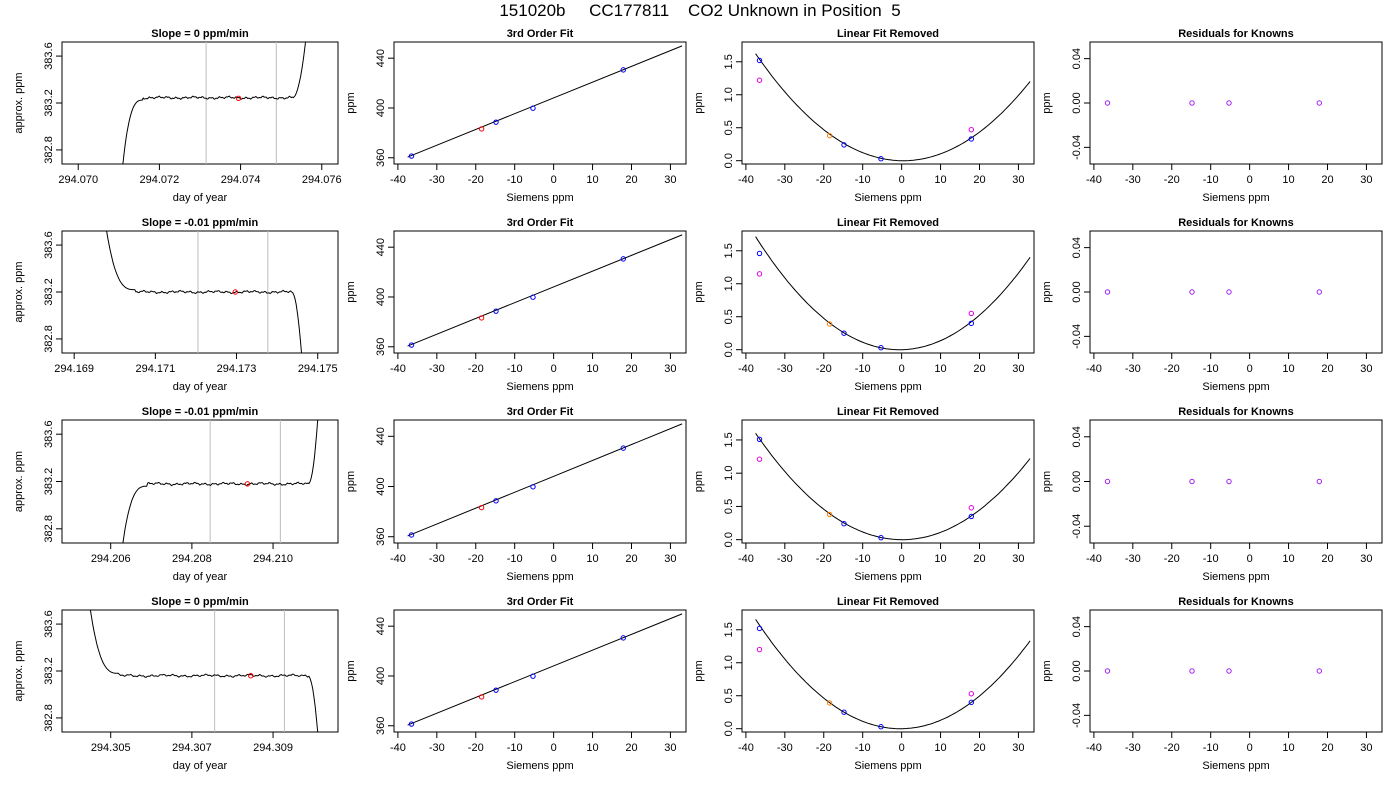 The image size is (1400, 800). What do you see at coordinates (49, 339) in the screenshot?
I see `r2c1-y-tick-label: 382.8` at bounding box center [49, 339].